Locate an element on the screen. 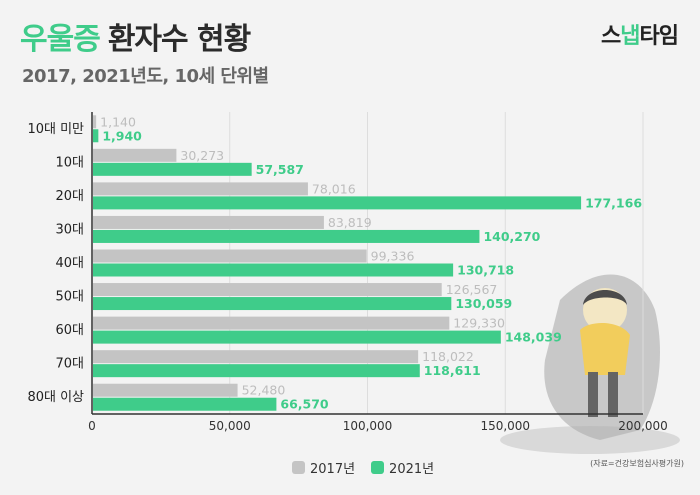 The width and height of the screenshot is (700, 495). category-label: 80대 이상 is located at coordinates (55, 397).